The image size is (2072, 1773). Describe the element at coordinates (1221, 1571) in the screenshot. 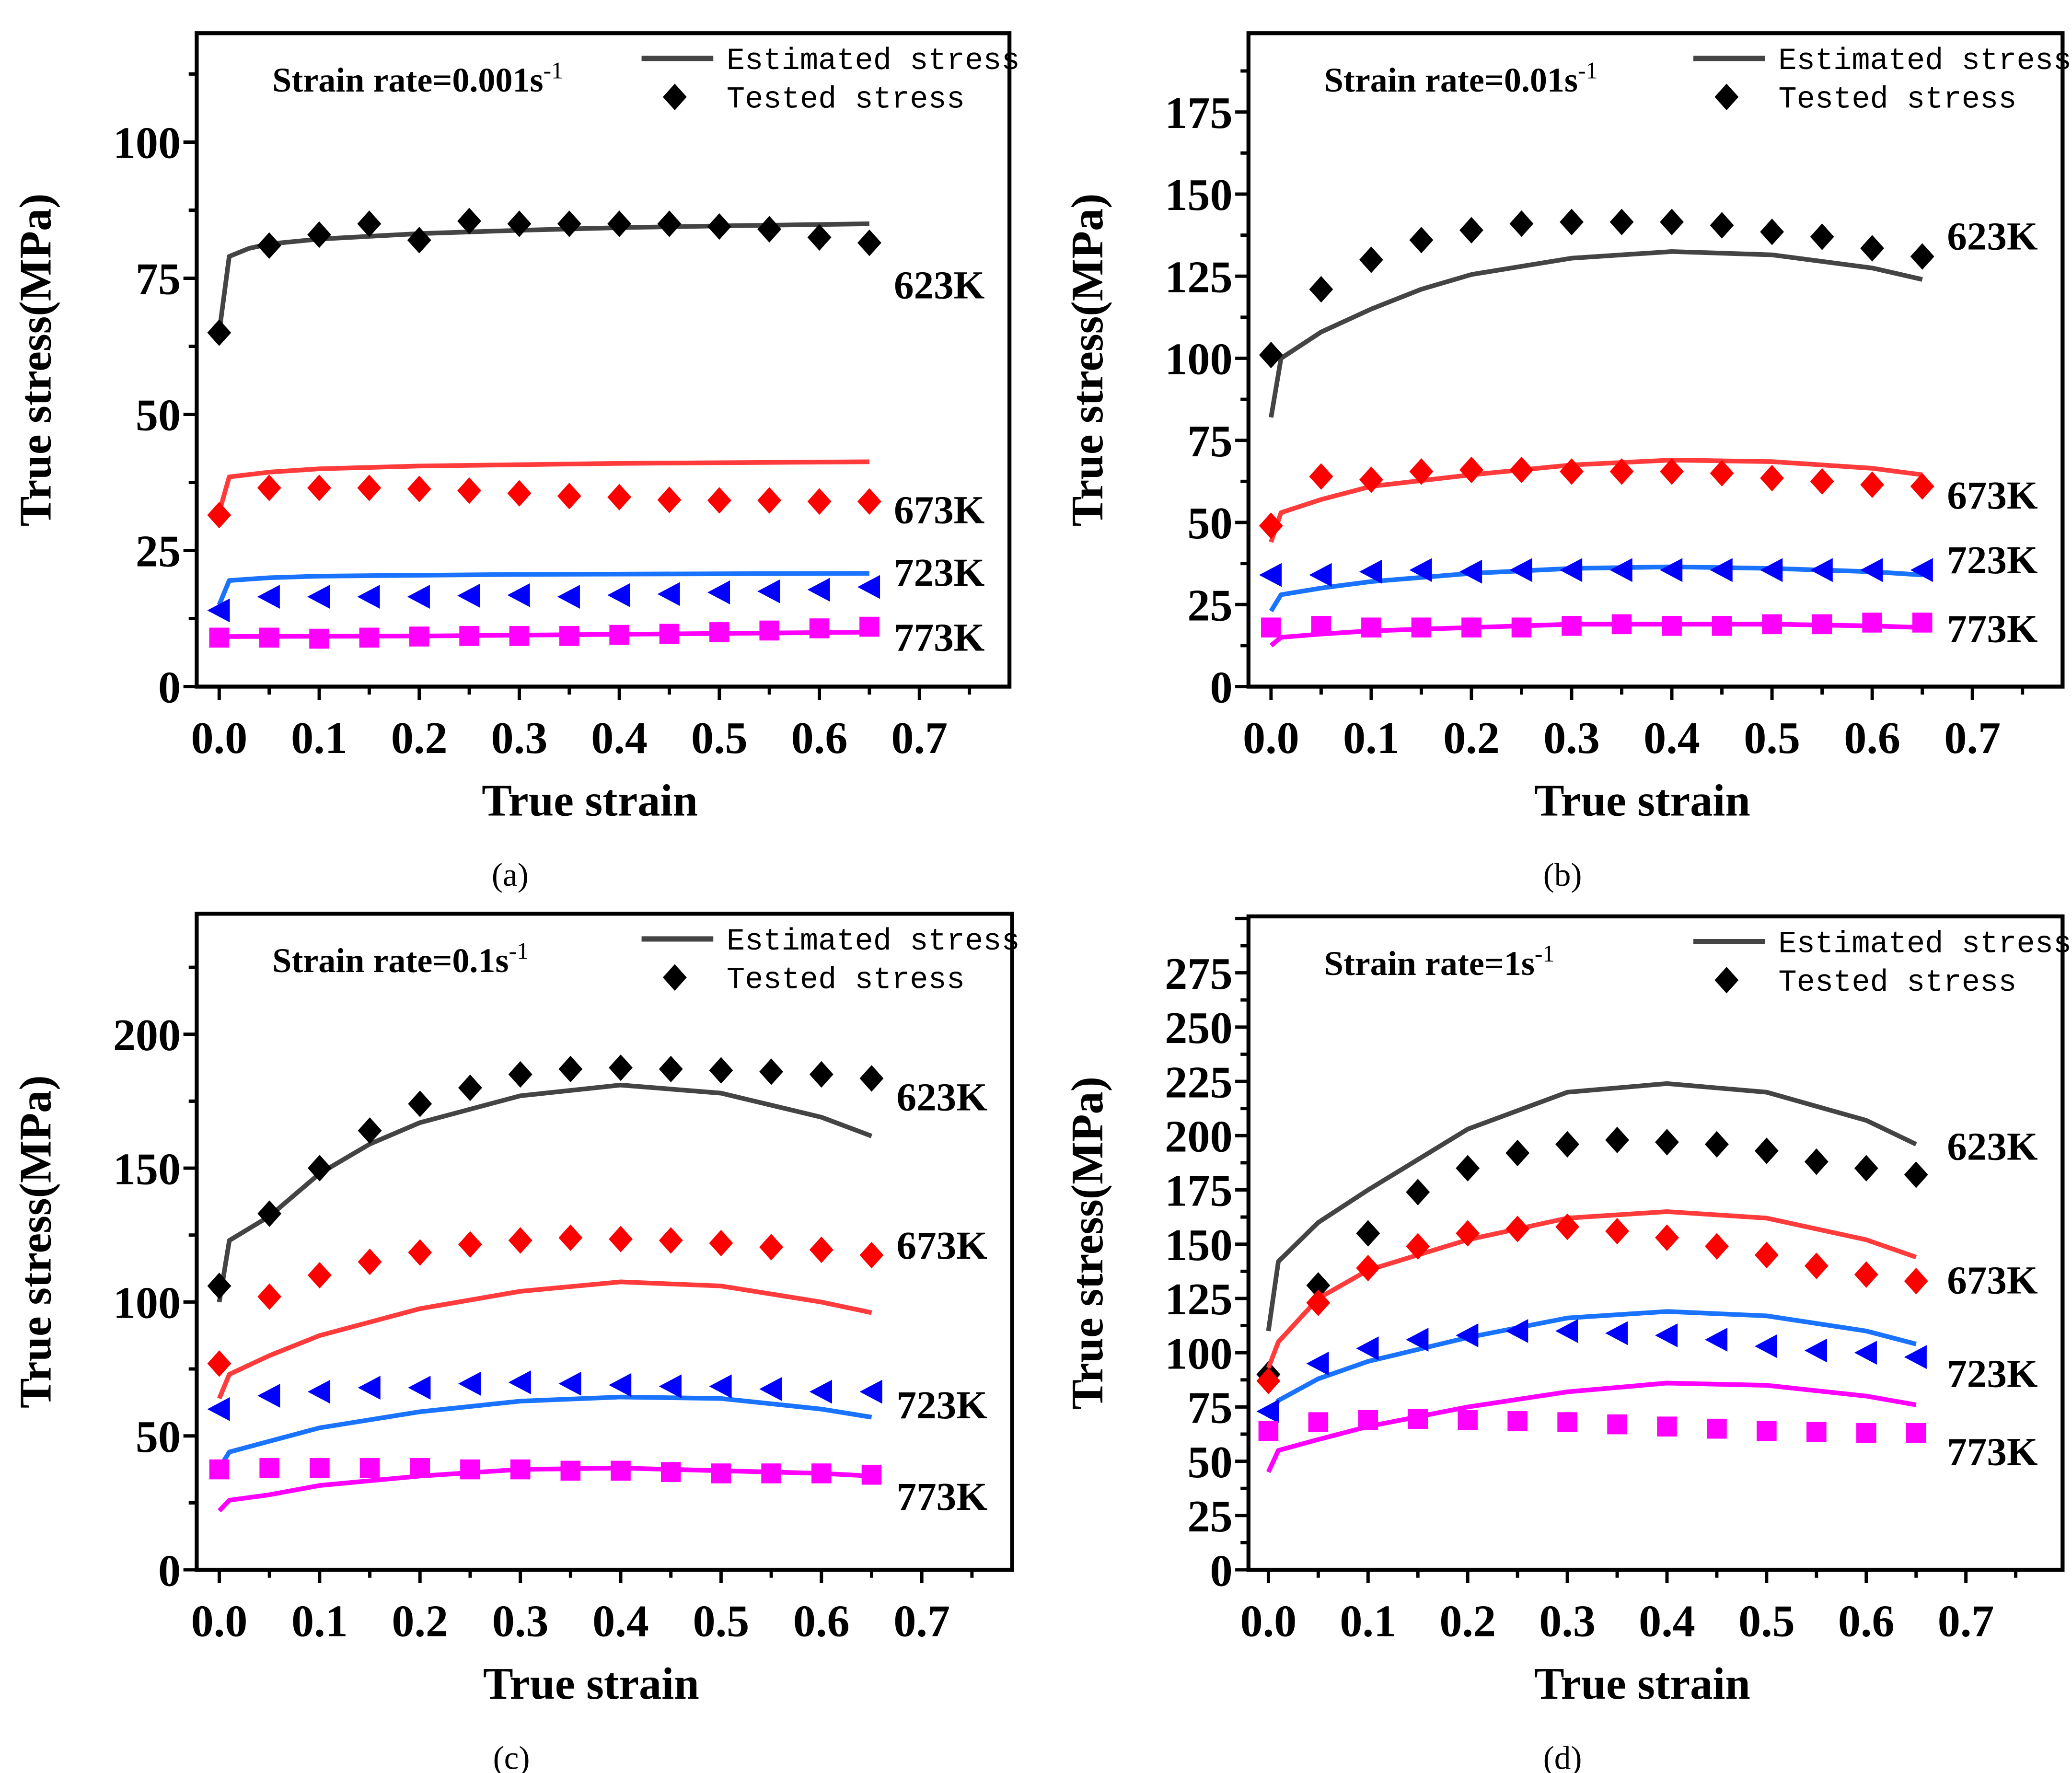

I see `y-tick-label: 0` at that location.